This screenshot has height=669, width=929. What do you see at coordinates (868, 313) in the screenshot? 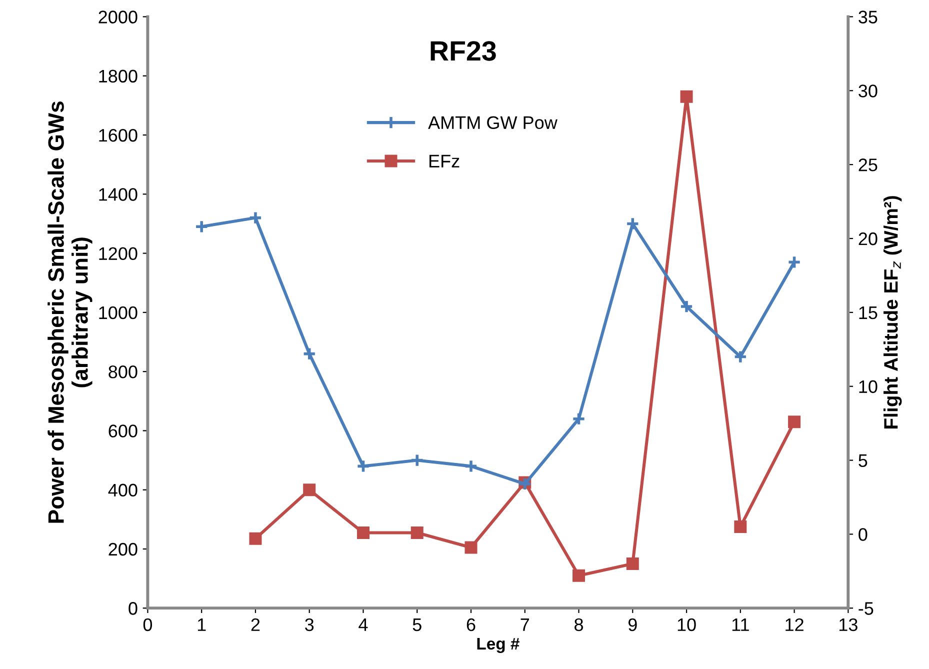
I see `y2-tick-label: 15` at bounding box center [868, 313].